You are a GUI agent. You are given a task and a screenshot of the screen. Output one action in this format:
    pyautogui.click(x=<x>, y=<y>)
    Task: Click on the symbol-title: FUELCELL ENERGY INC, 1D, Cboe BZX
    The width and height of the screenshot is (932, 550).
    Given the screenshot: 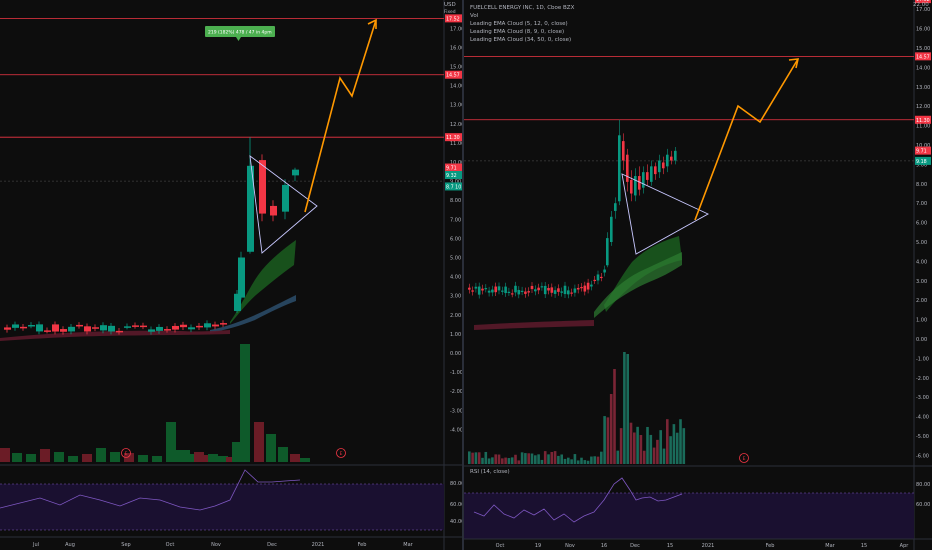 What is the action you would take?
    pyautogui.click(x=522, y=8)
    